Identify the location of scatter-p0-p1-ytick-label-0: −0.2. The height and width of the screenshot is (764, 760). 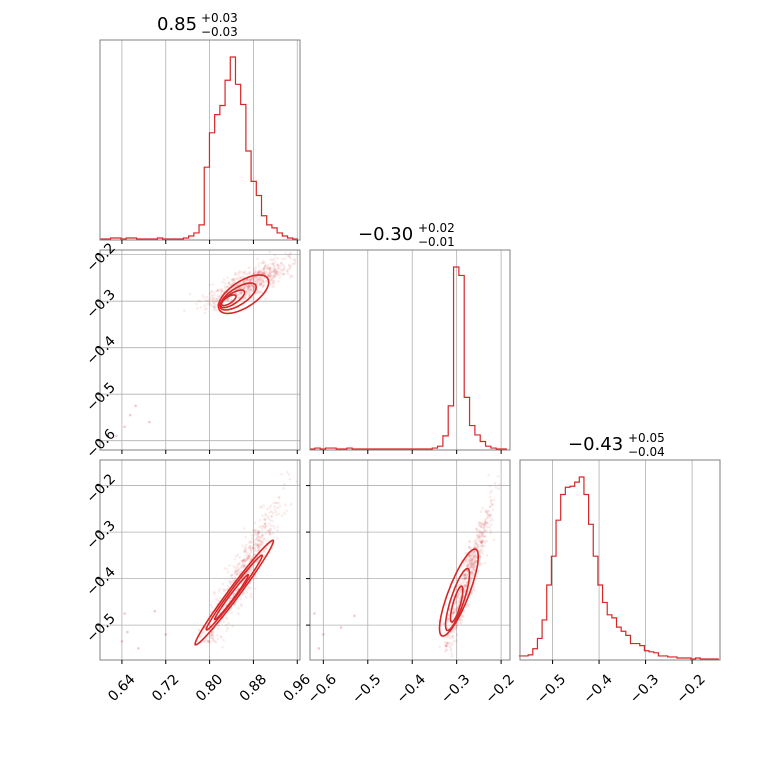
(101, 257).